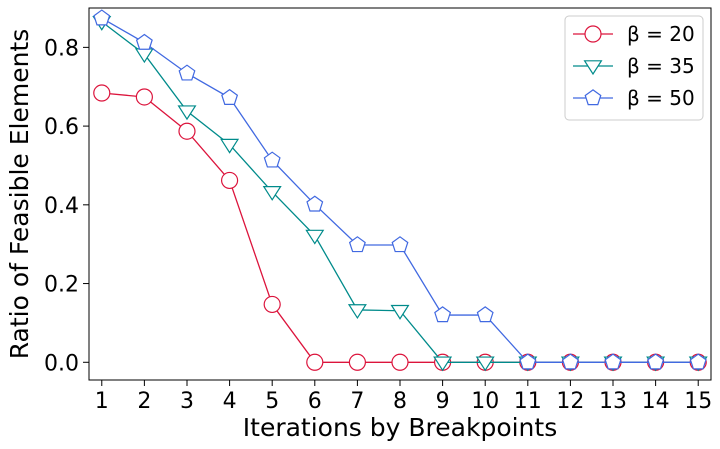  Describe the element at coordinates (528, 401) in the screenshot. I see `x-tick-label: 11` at that location.